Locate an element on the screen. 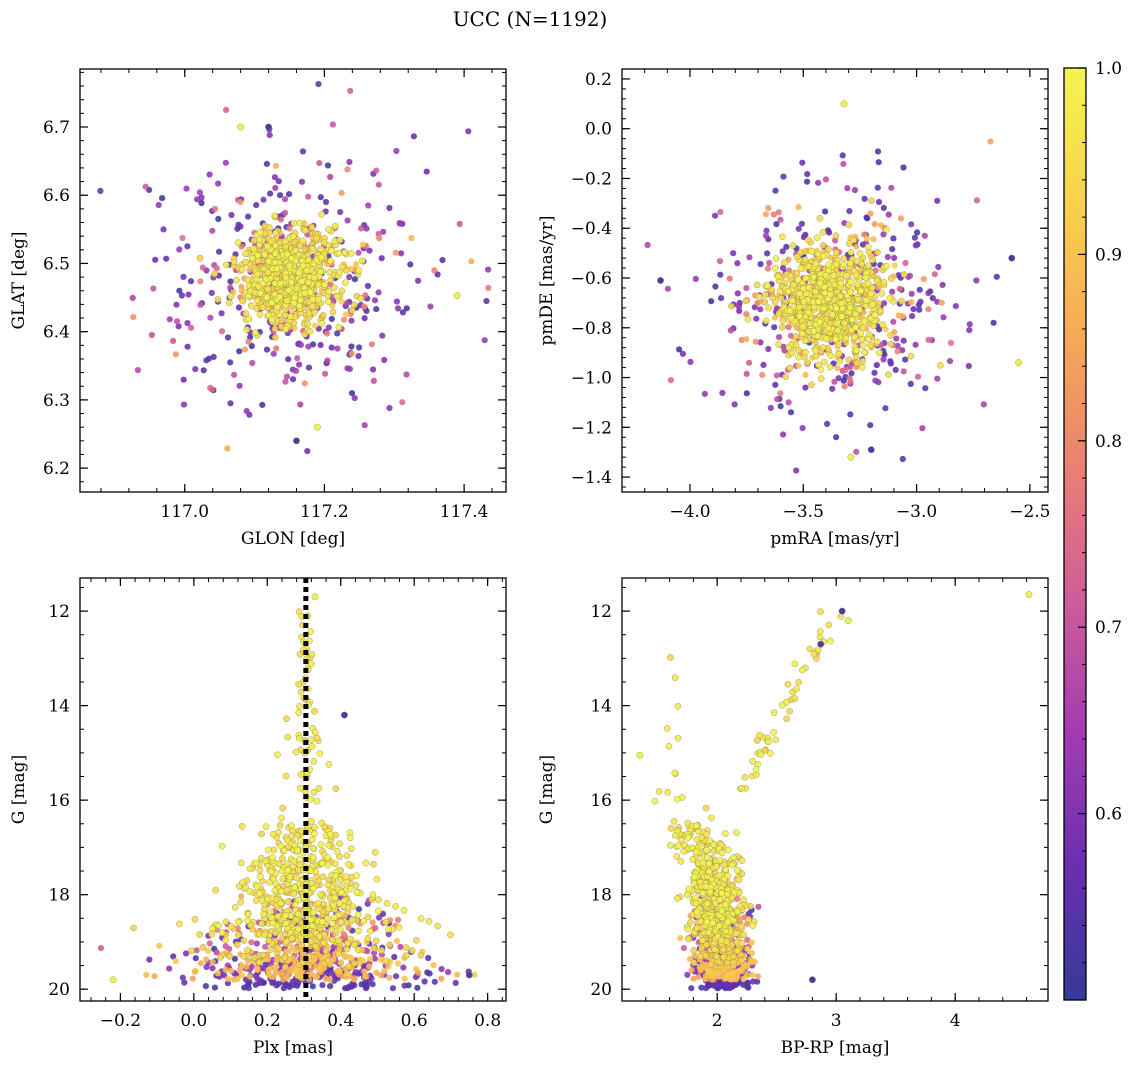 The width and height of the screenshot is (1136, 1068). x-tick-label: 0.0 is located at coordinates (193, 1021).